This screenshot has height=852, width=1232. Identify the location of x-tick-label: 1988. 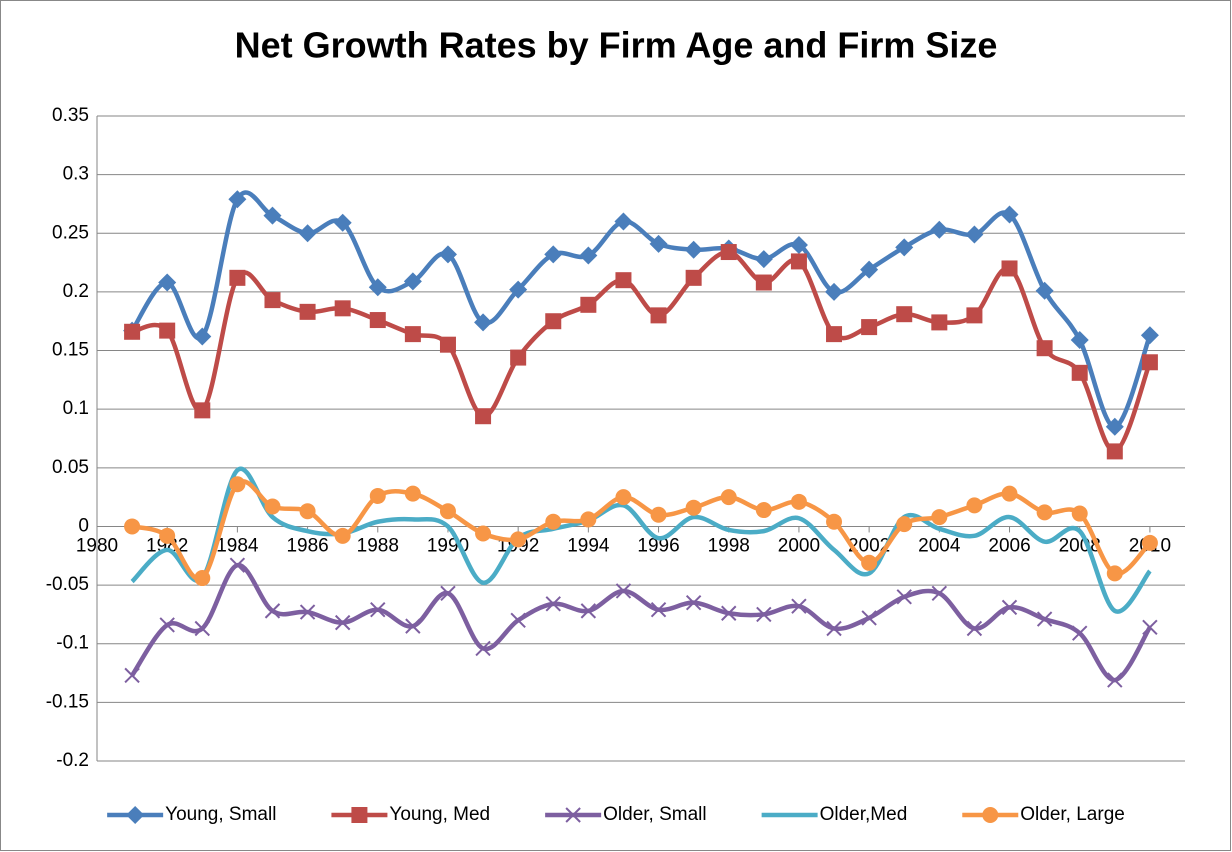
(378, 545).